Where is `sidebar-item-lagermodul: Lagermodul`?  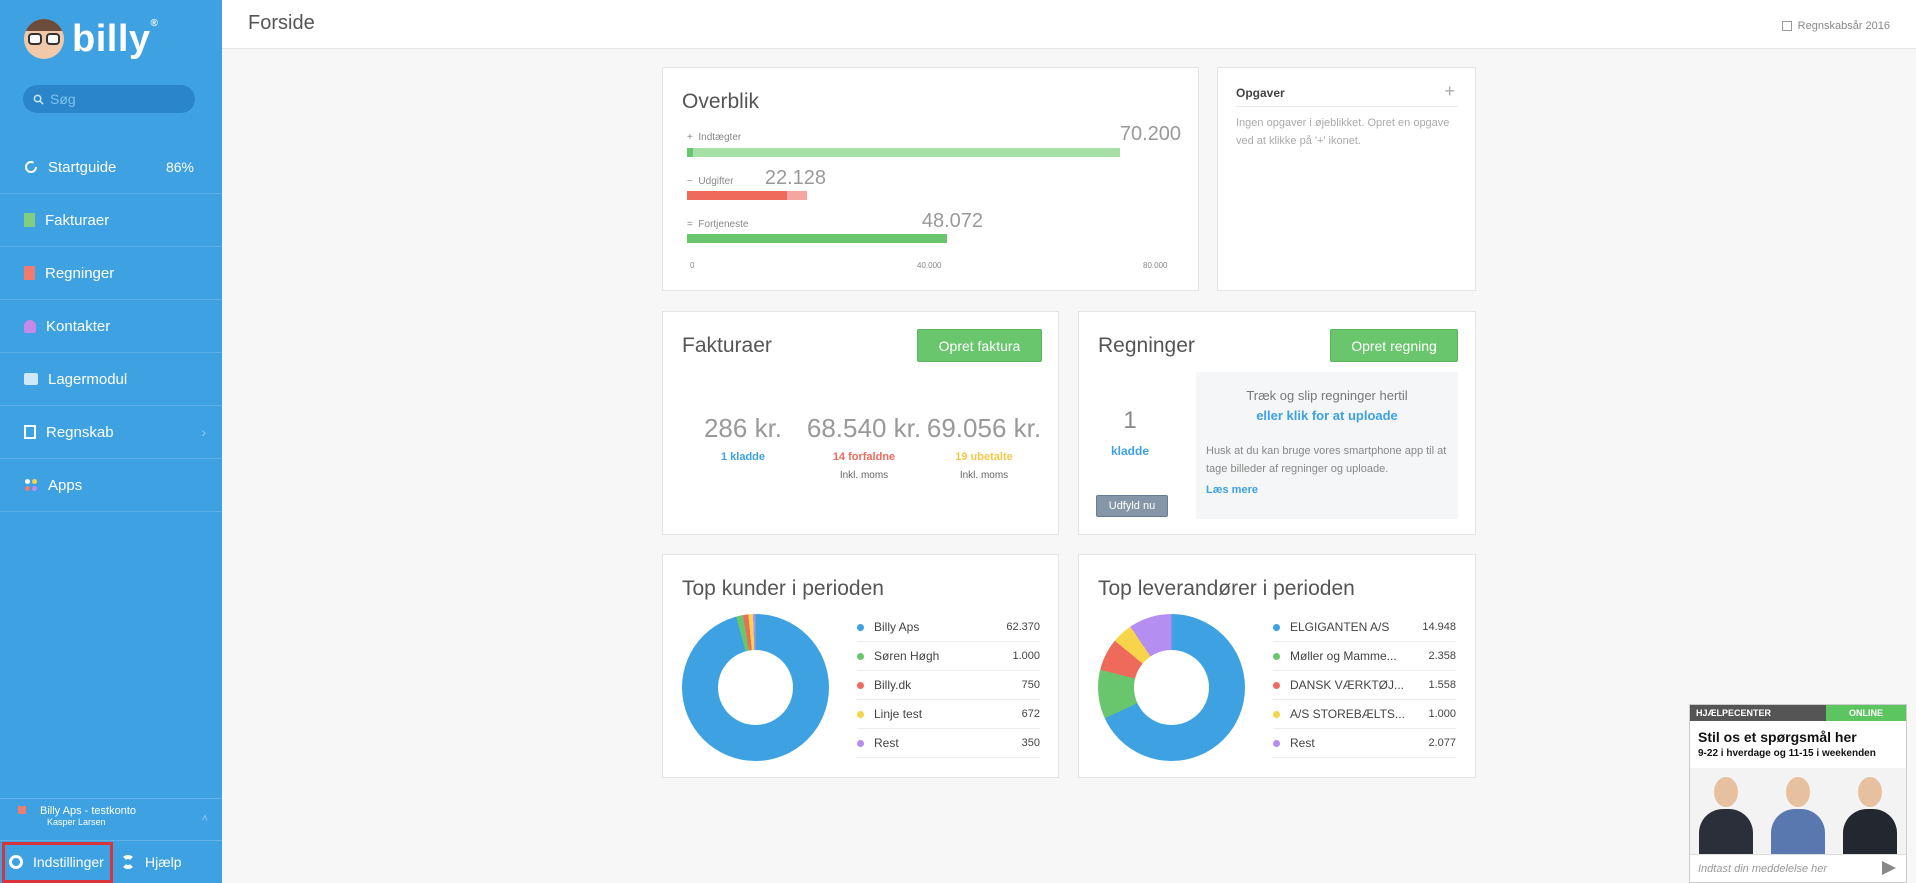
sidebar-item-lagermodul: Lagermodul is located at coordinates (111, 379).